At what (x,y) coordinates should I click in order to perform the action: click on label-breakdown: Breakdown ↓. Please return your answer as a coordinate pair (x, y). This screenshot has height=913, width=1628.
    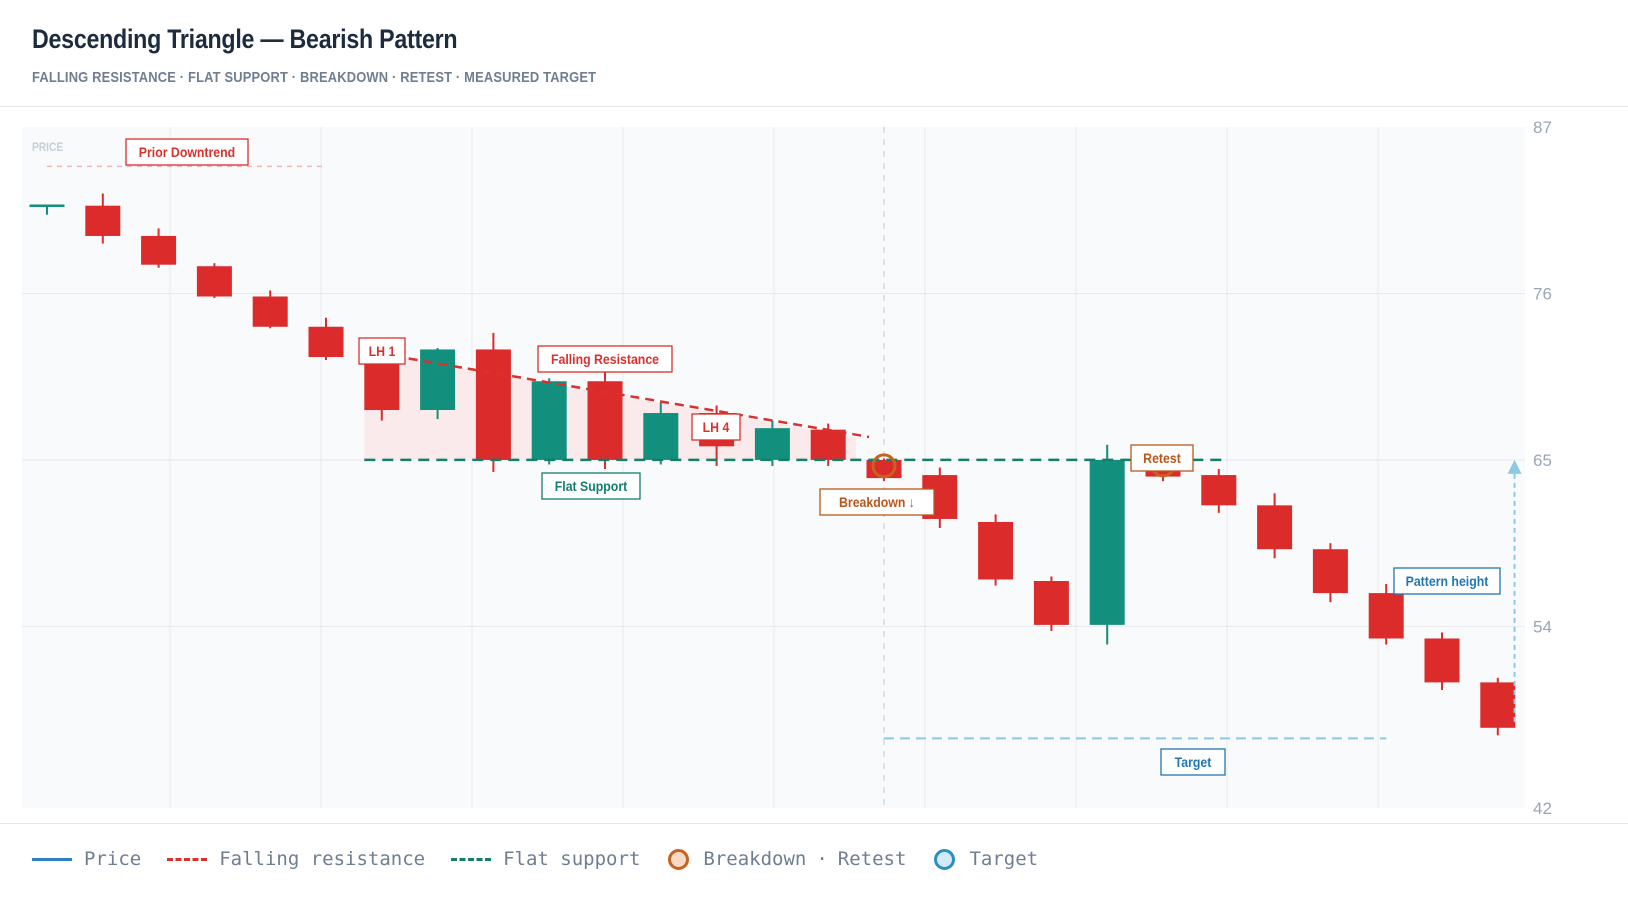
    Looking at the image, I should click on (877, 502).